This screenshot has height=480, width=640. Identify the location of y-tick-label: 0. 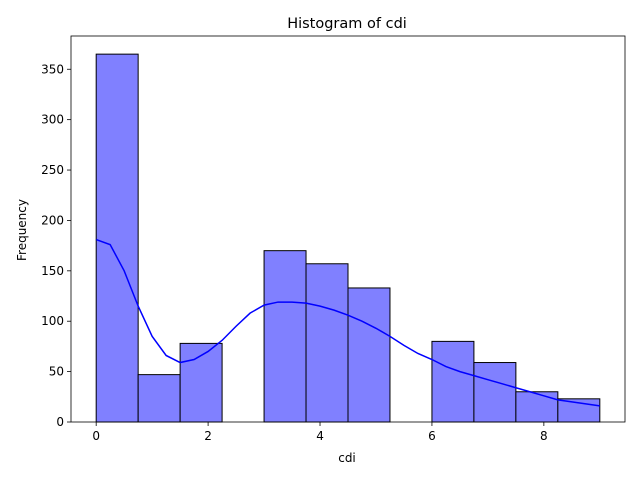
(60, 422).